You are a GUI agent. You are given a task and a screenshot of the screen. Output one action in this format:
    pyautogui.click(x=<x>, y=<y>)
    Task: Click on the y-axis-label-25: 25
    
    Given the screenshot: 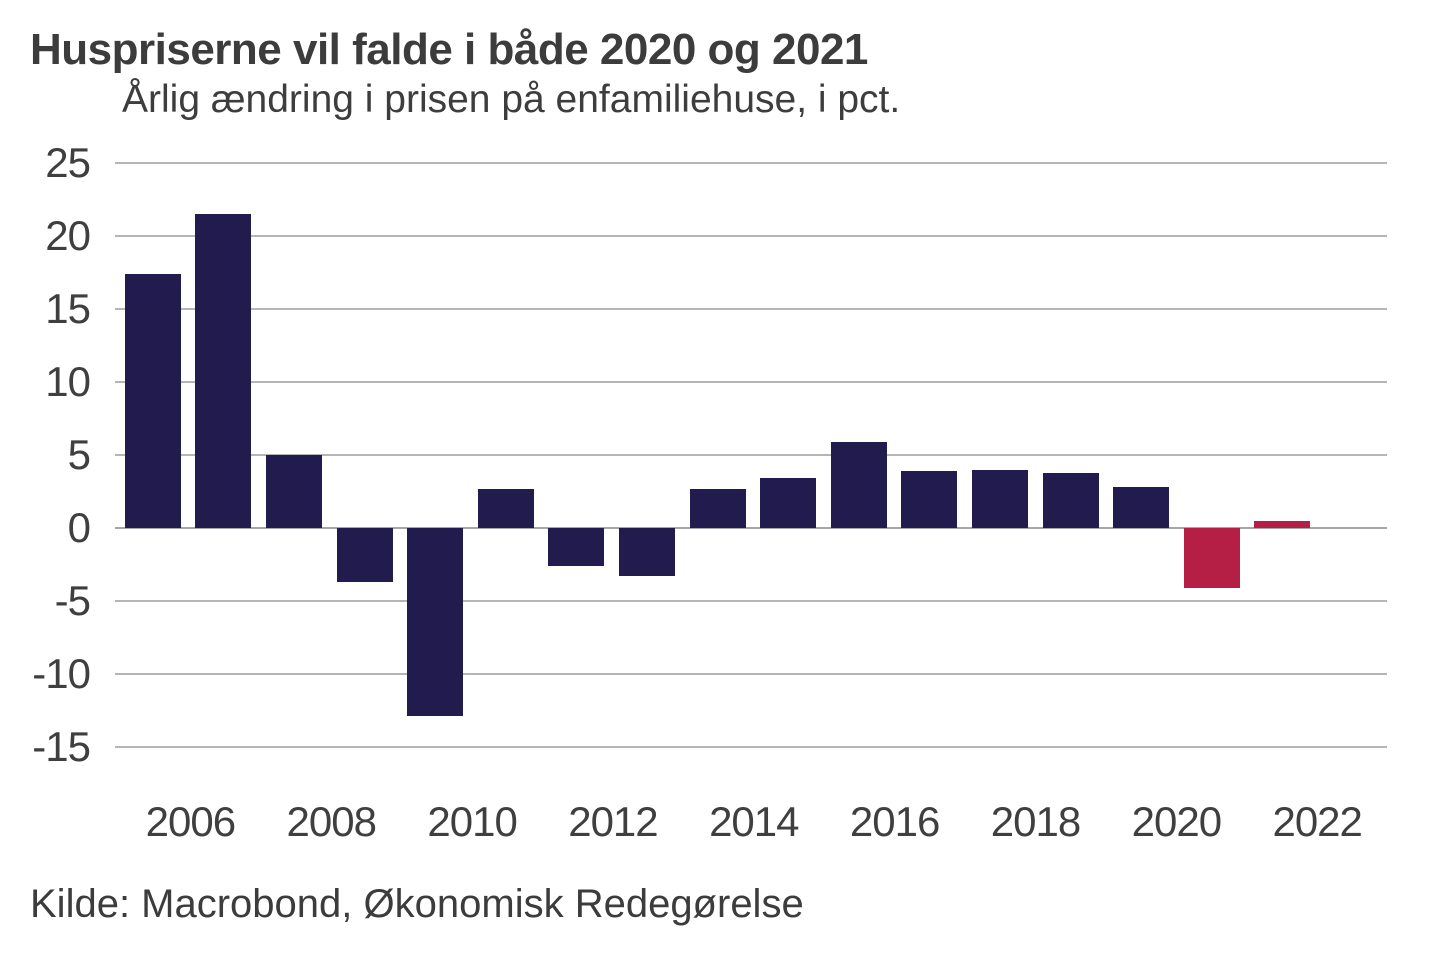 What is the action you would take?
    pyautogui.click(x=68, y=162)
    